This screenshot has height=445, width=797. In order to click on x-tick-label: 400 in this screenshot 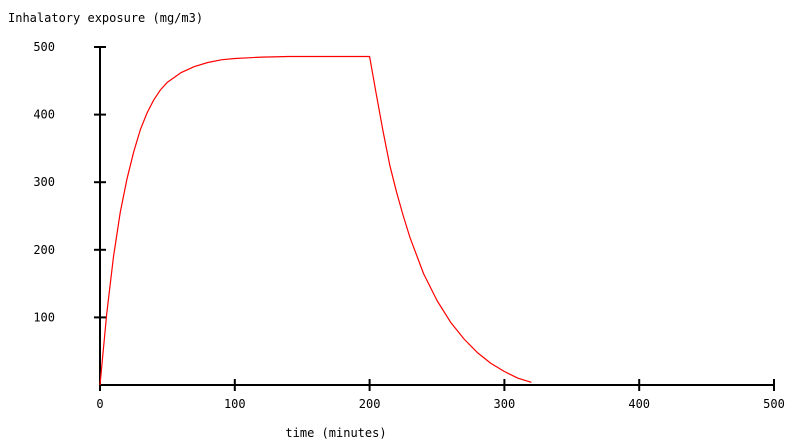, I will do `click(639, 404)`.